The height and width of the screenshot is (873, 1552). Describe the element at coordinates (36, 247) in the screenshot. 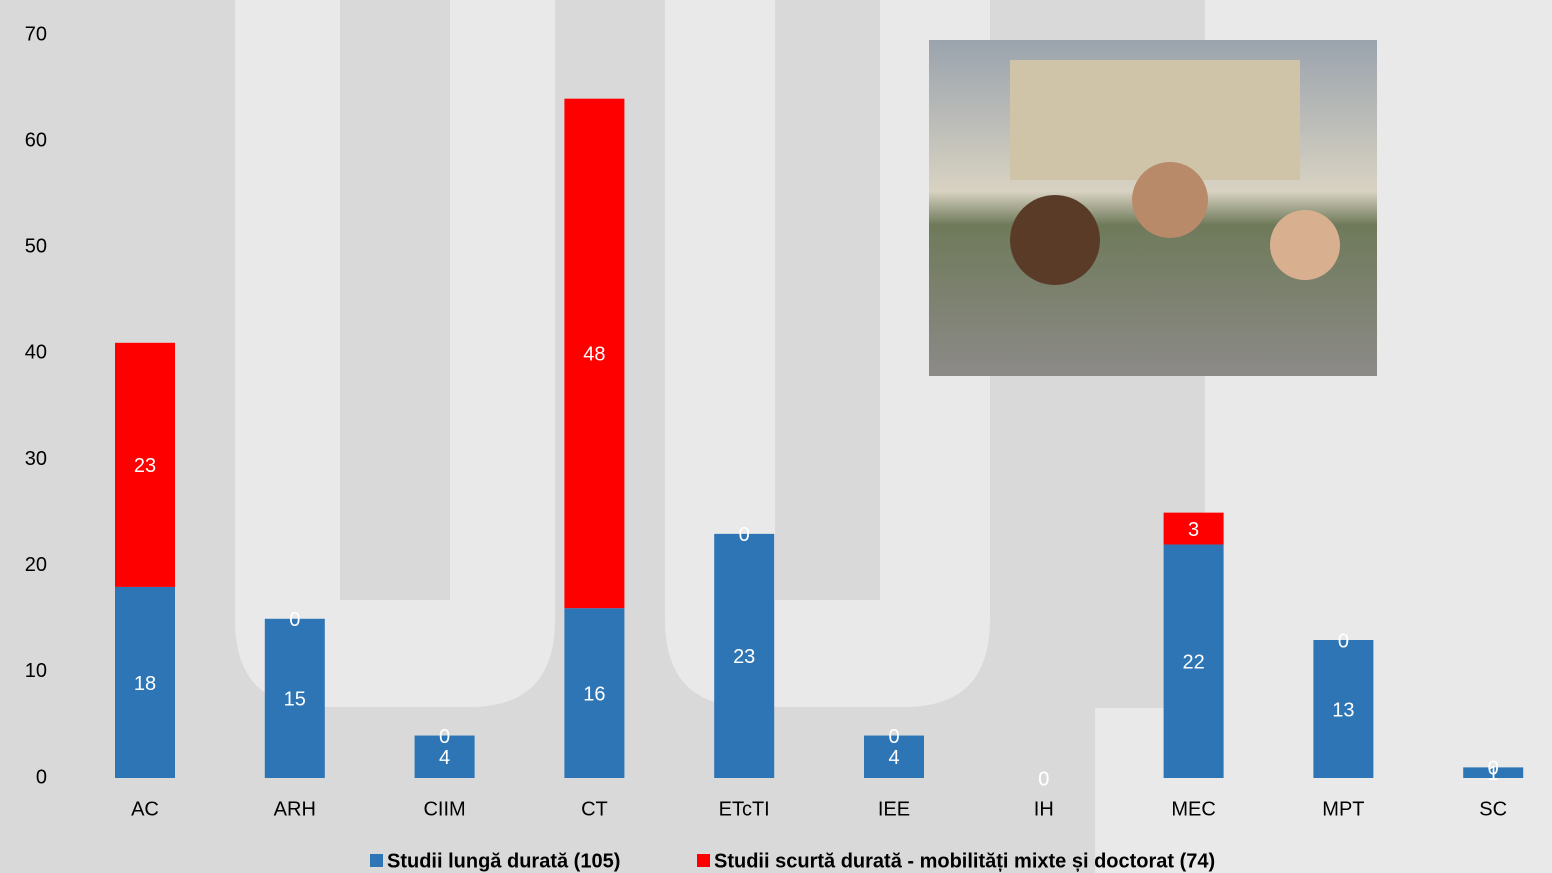

I see `y-tick-label: 50` at that location.